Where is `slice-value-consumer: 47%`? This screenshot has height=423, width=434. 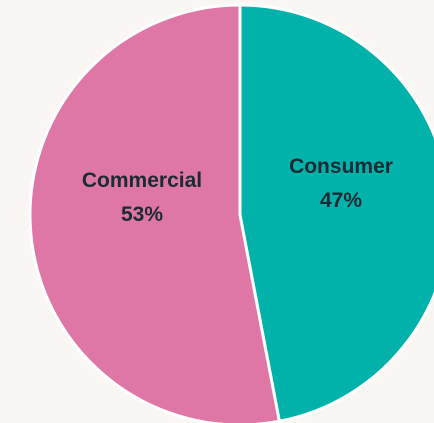 slice-value-consumer: 47% is located at coordinates (341, 200).